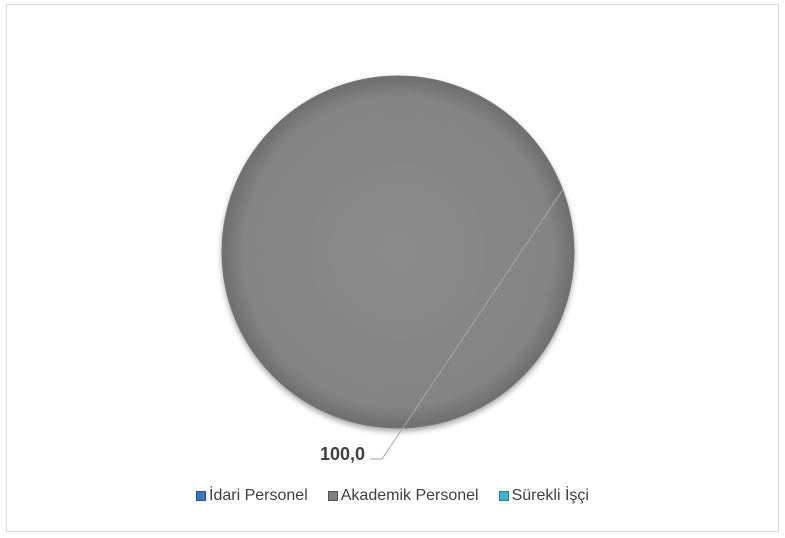 The height and width of the screenshot is (538, 785). I want to click on legend-item-akademik-personel: Akademik Personel, so click(403, 496).